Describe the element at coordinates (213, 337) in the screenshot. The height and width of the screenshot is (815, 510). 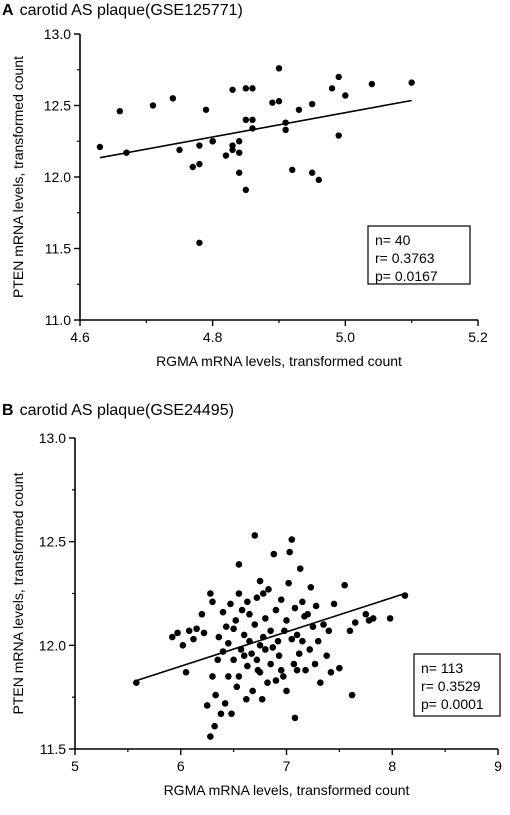
I see `panel-a-x-tick-label: 4.8` at that location.